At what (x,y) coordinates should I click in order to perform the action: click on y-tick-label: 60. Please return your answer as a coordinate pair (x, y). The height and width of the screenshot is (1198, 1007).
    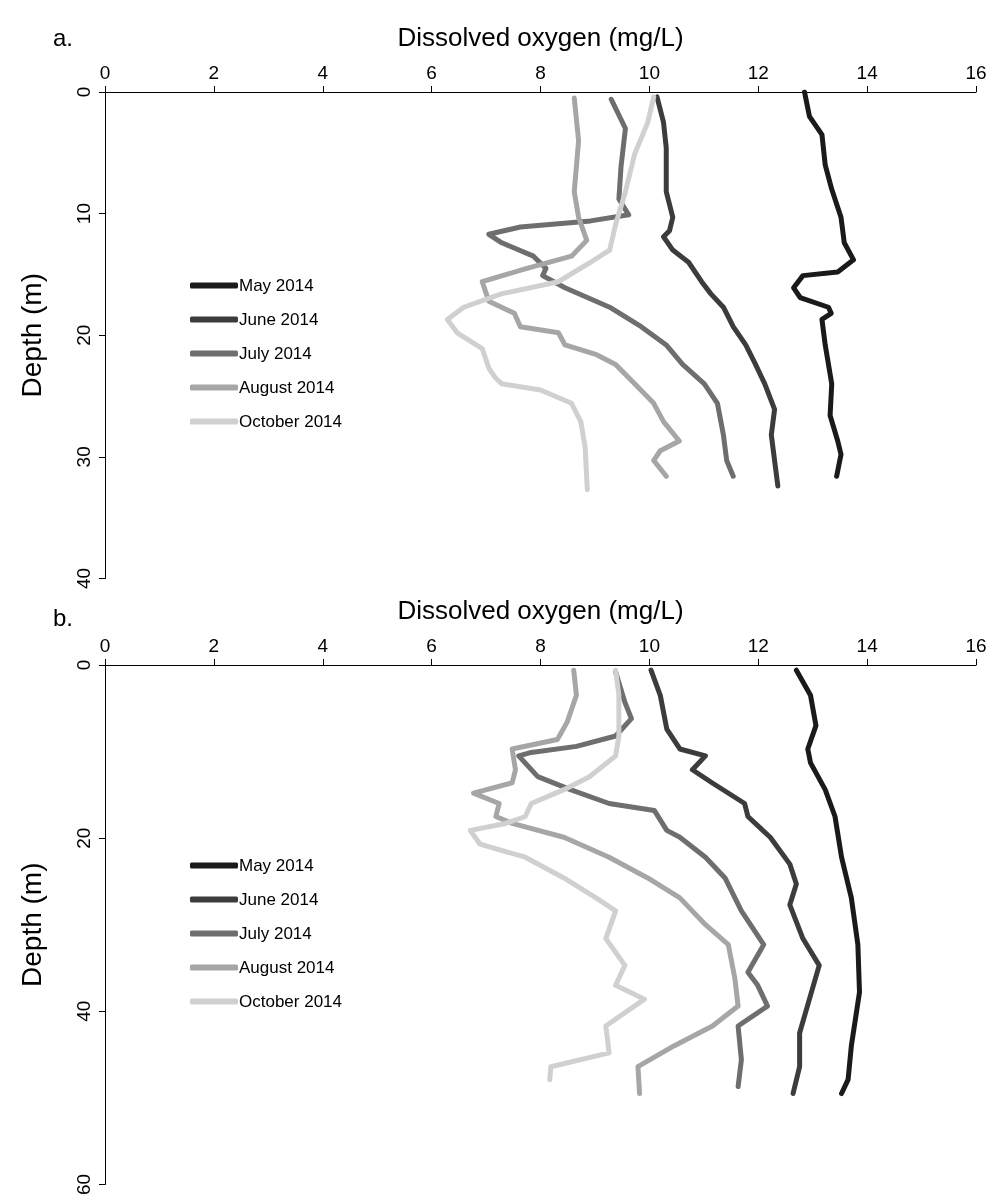
    Looking at the image, I should click on (83, 1184).